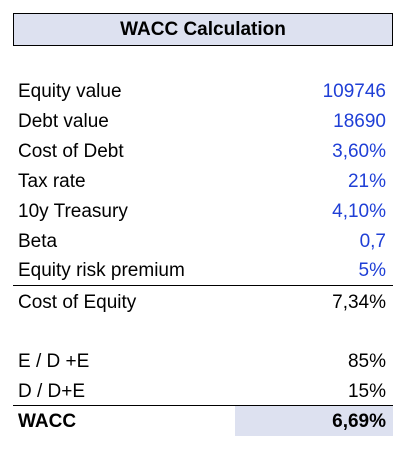  Describe the element at coordinates (47, 421) in the screenshot. I see `wacc-label: WACC` at that location.